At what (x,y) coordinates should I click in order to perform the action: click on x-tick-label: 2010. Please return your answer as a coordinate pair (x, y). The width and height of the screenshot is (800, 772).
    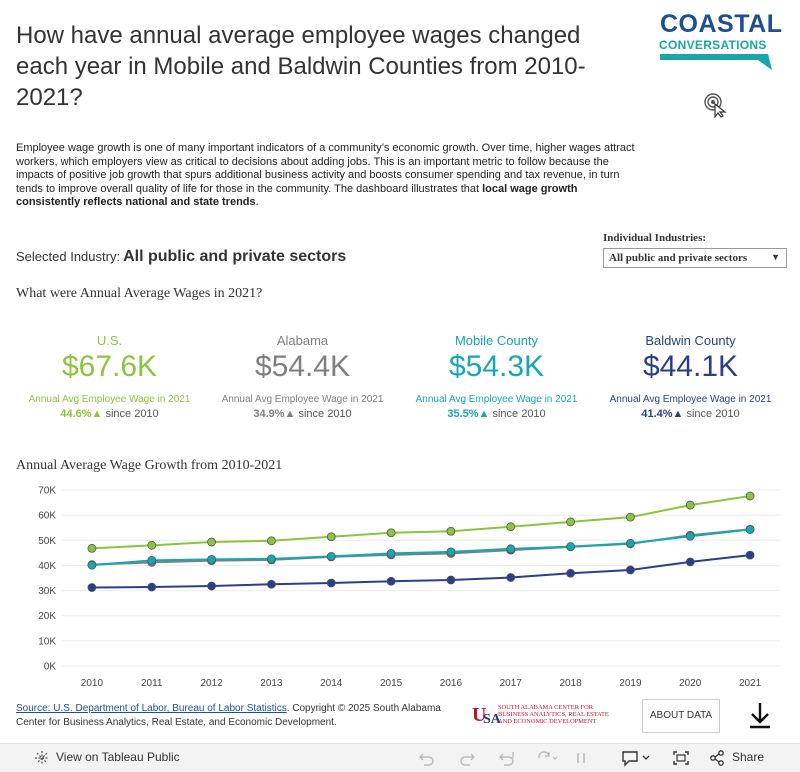
    Looking at the image, I should click on (92, 683).